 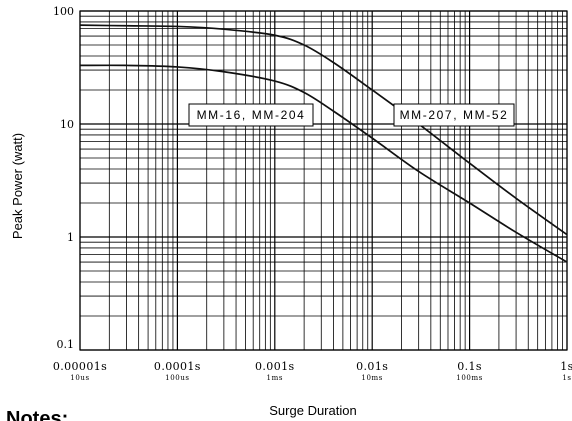 What do you see at coordinates (177, 366) in the screenshot?
I see `x-tick-label: 0.0001s` at bounding box center [177, 366].